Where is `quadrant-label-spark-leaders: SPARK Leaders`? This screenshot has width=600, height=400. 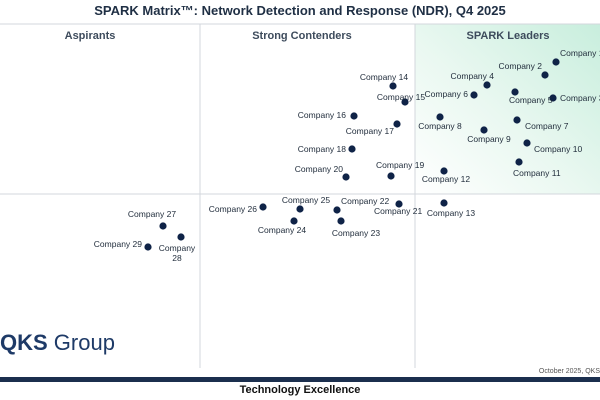 quadrant-label-spark-leaders: SPARK Leaders is located at coordinates (508, 36).